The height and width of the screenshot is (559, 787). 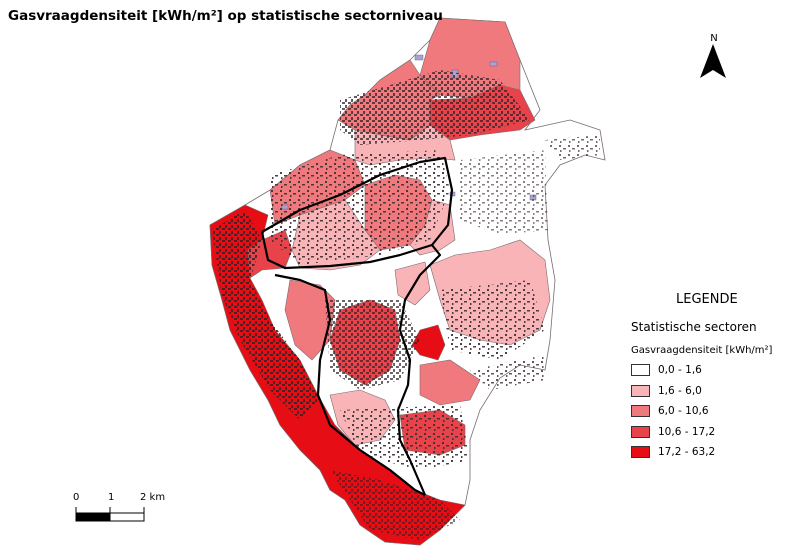 What do you see at coordinates (687, 431) in the screenshot?
I see `legend-item-label: 10,6 - 17,2` at bounding box center [687, 431].